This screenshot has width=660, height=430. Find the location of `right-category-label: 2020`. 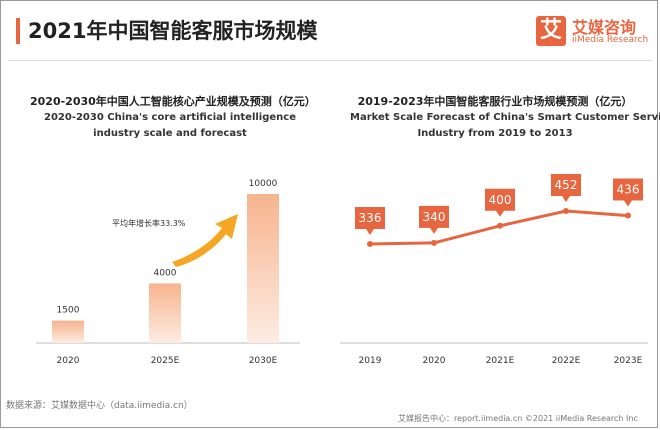

right-category-label: 2020 is located at coordinates (434, 361).